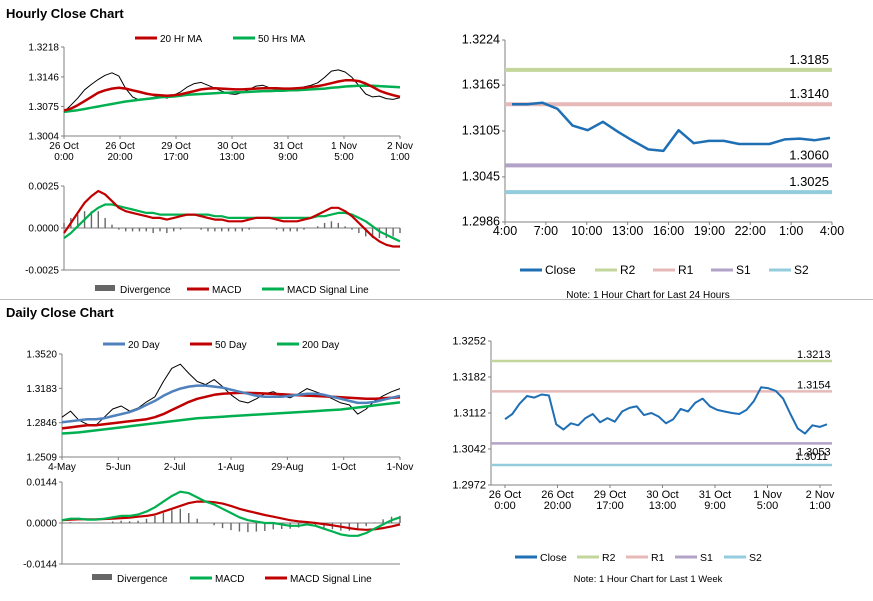 This screenshot has width=873, height=601. Describe the element at coordinates (102, 577) in the screenshot. I see `daily-macd-legend-swatch` at that location.